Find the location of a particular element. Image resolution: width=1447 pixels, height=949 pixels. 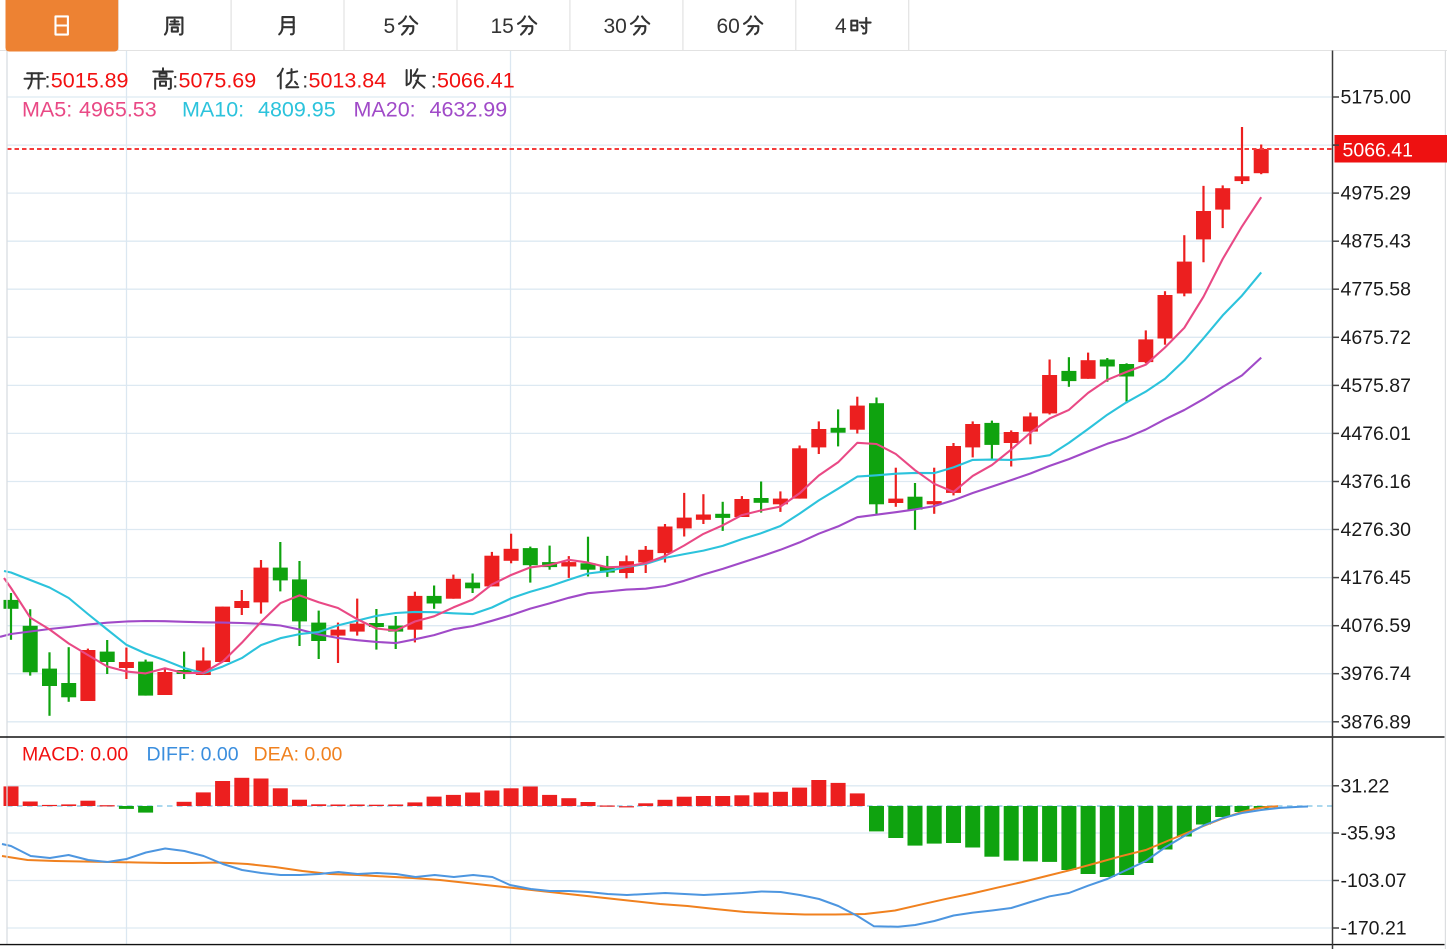

svg-text: -35.93 is located at coordinates (1368, 834).